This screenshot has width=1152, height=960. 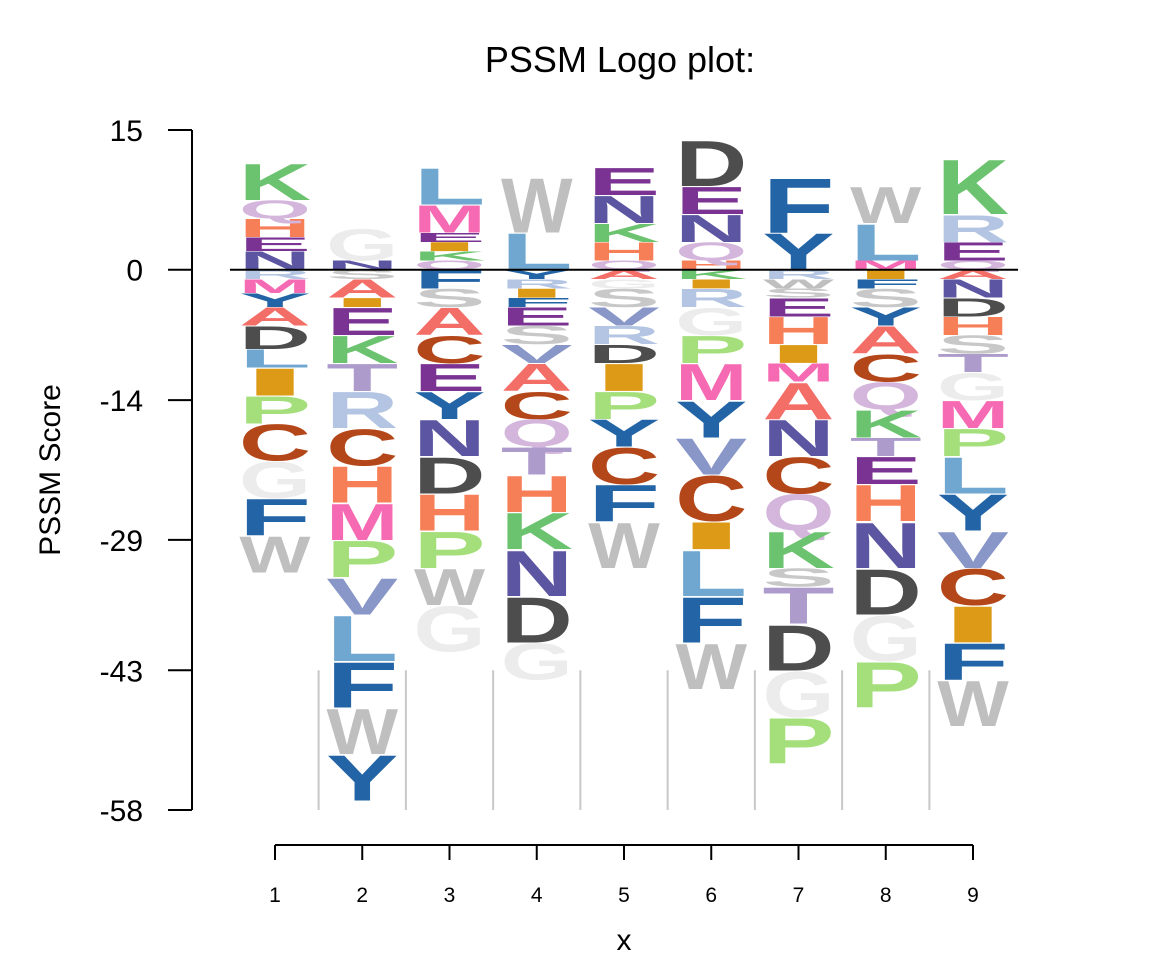 What do you see at coordinates (537, 895) in the screenshot?
I see `x-tick-label: 4` at bounding box center [537, 895].